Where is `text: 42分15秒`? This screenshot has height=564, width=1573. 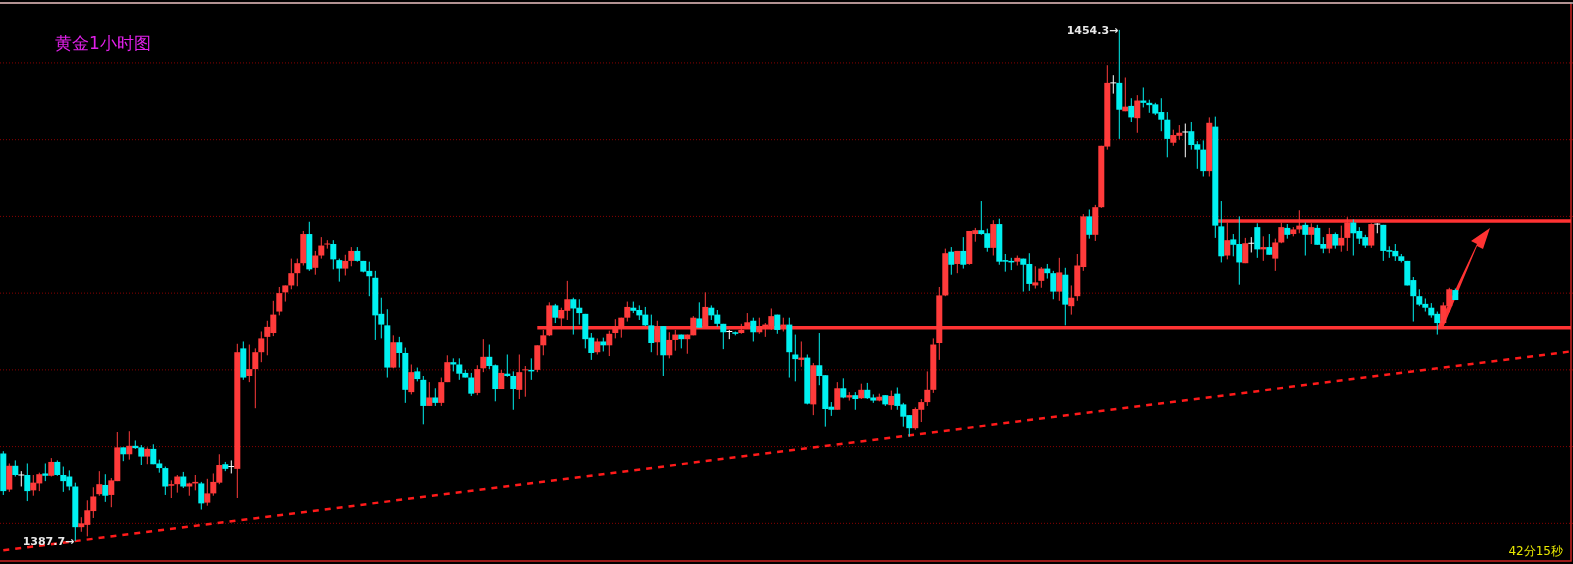
text: 42分15秒 is located at coordinates (1535, 551).